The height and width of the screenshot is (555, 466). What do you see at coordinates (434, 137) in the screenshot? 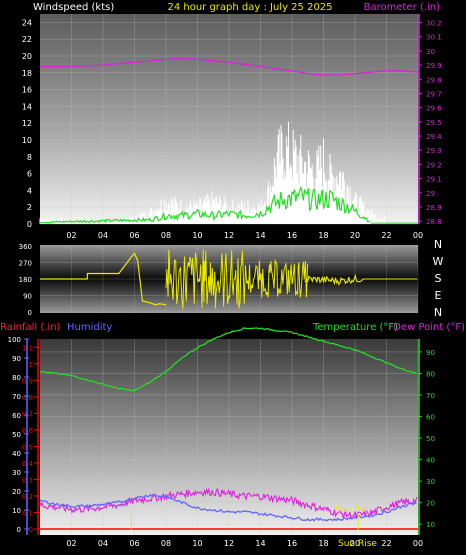
I see `barometer-tick-label: 29.4` at bounding box center [434, 137].